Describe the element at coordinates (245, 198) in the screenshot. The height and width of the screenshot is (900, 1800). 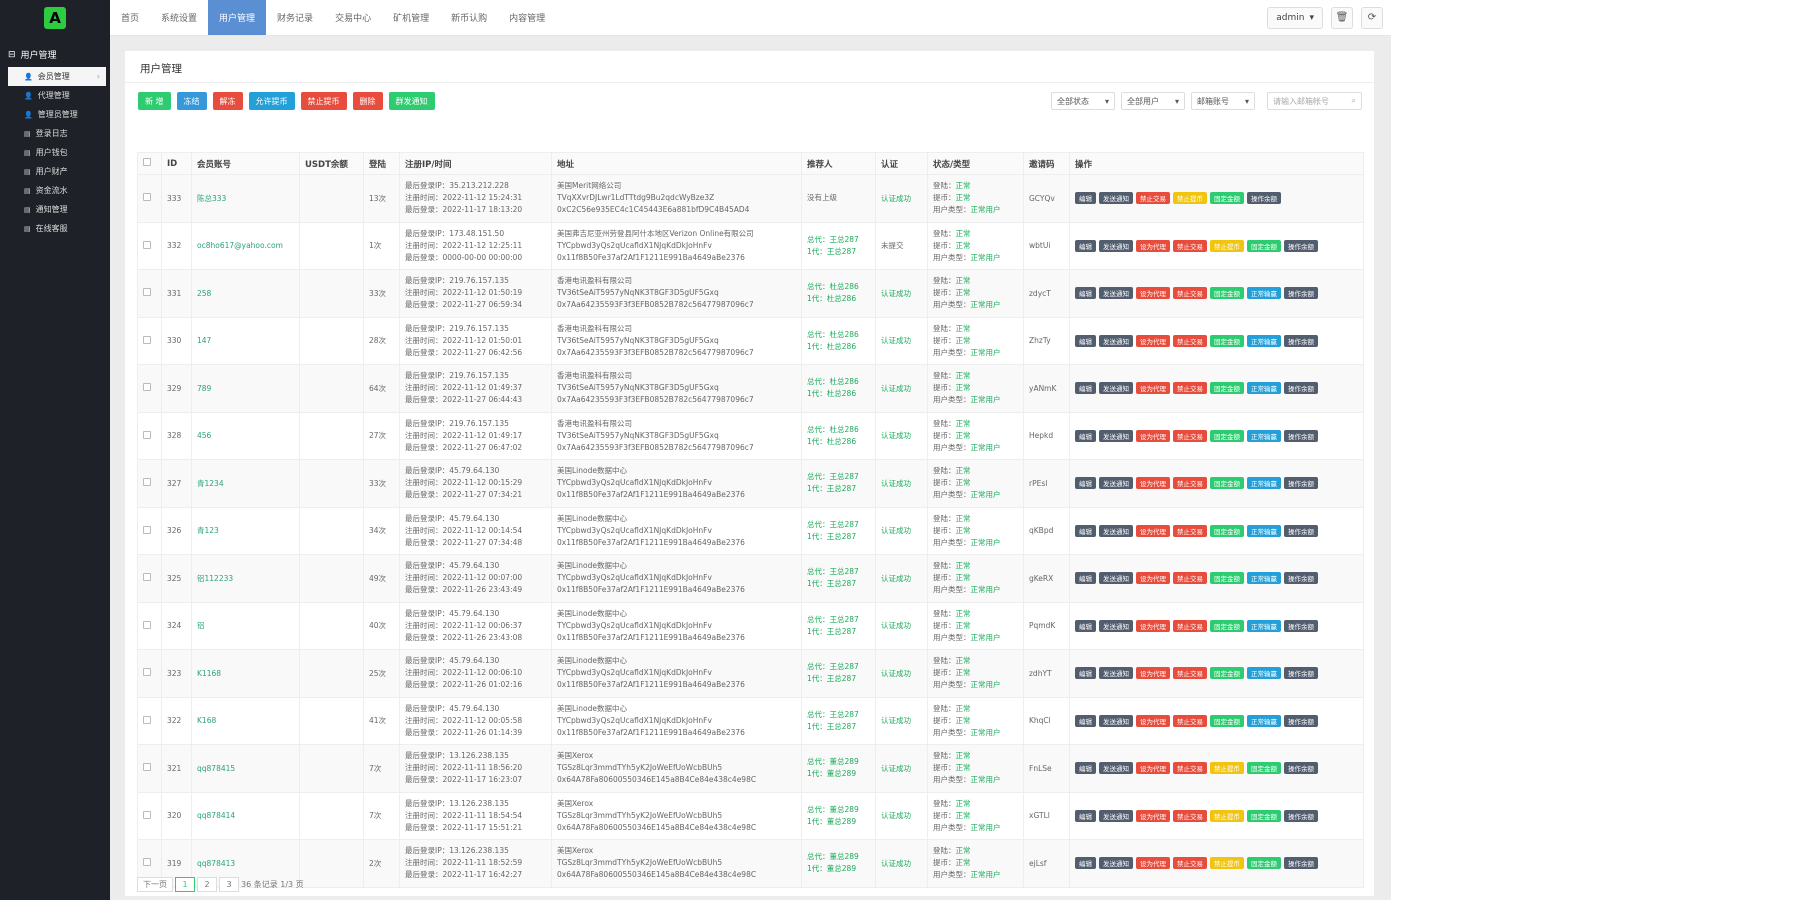
I see `cell-account: 陈总333` at that location.